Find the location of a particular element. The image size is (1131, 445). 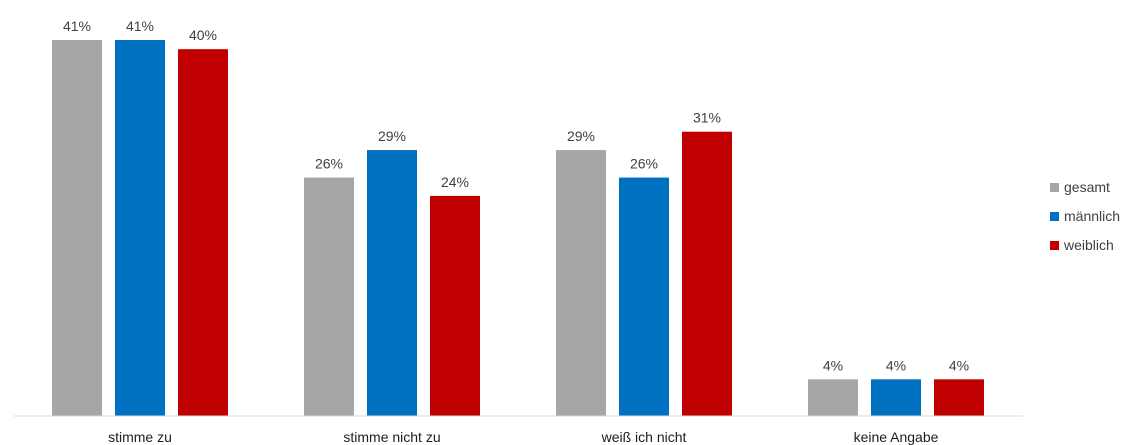

category-label-2: weiß ich nicht is located at coordinates (644, 437).